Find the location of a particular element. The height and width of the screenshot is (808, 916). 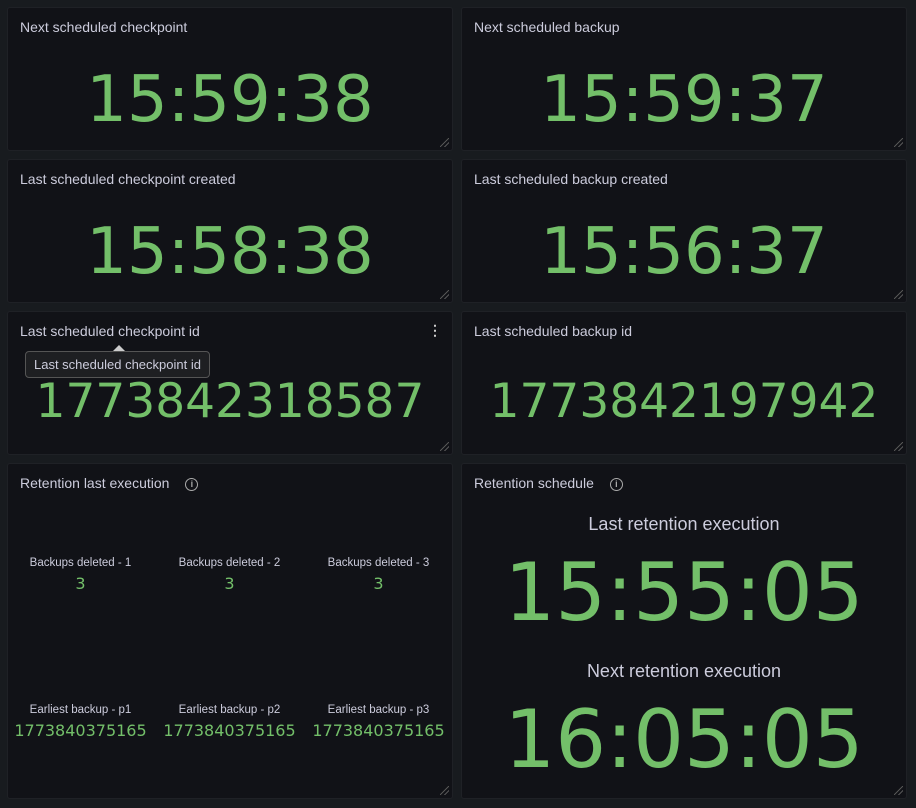

stat-cell: Earliest backup - p2 1773840375165 is located at coordinates (229, 722).